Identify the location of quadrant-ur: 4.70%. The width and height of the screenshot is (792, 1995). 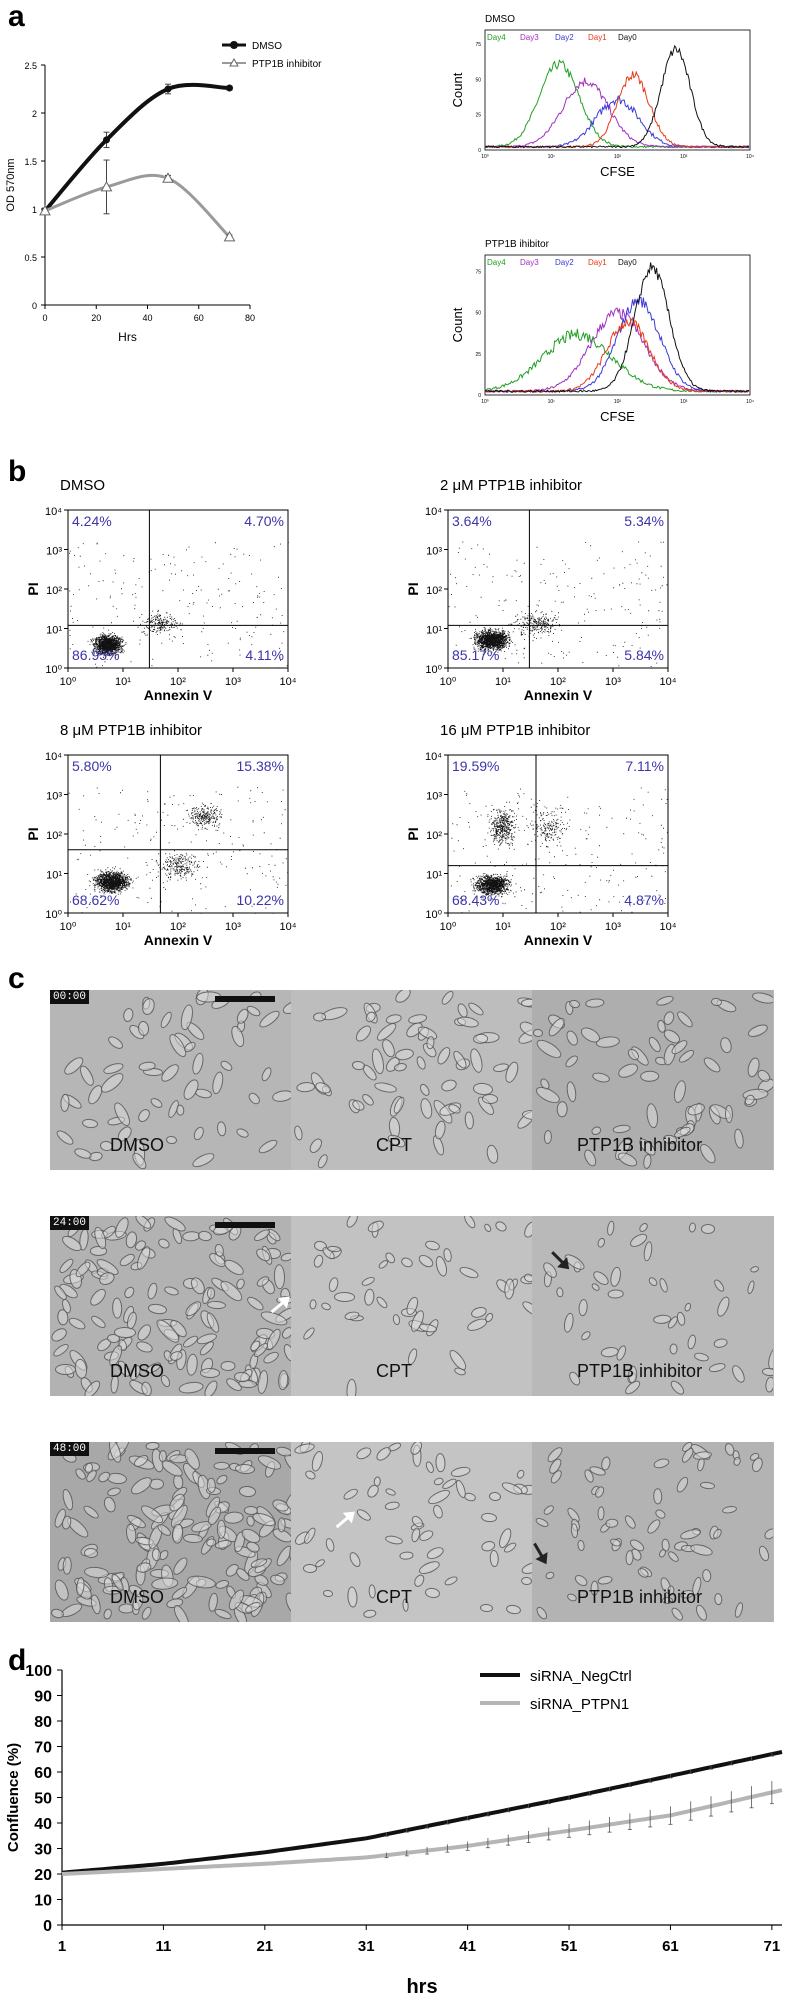
(264, 521).